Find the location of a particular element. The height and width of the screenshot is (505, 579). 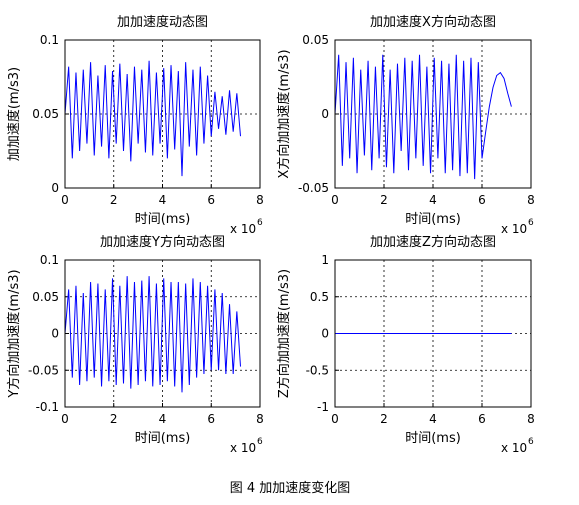

y-tick-label: 0.5 is located at coordinates (319, 297).